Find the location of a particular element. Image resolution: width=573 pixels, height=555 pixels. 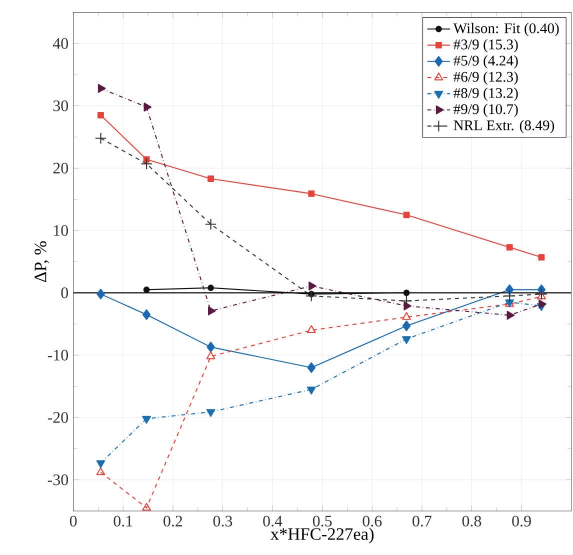

y-tick-label: -30 is located at coordinates (58, 480).